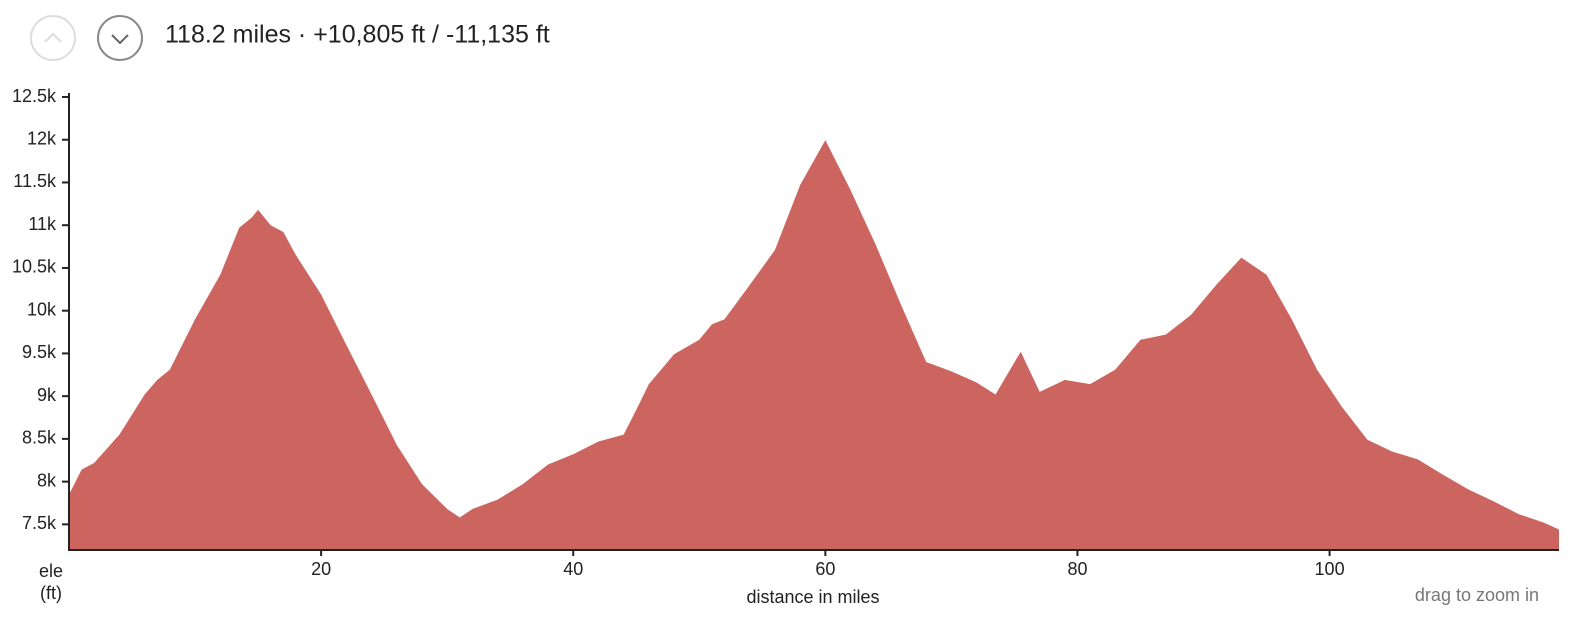 This screenshot has width=1582, height=632. Describe the element at coordinates (1077, 569) in the screenshot. I see `x-tick-label: 80` at that location.